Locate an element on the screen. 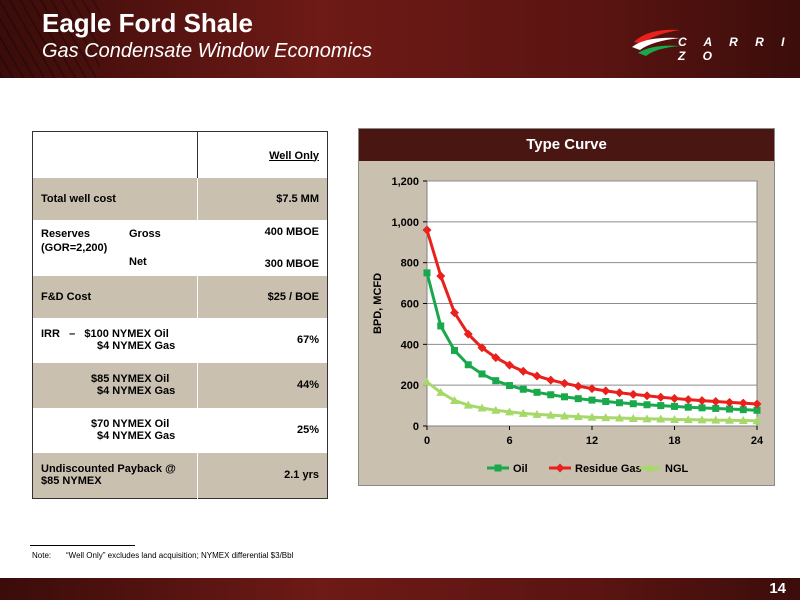  reserves-label-cell: Reserves Gross (GOR=2,200) Net is located at coordinates (115, 247).